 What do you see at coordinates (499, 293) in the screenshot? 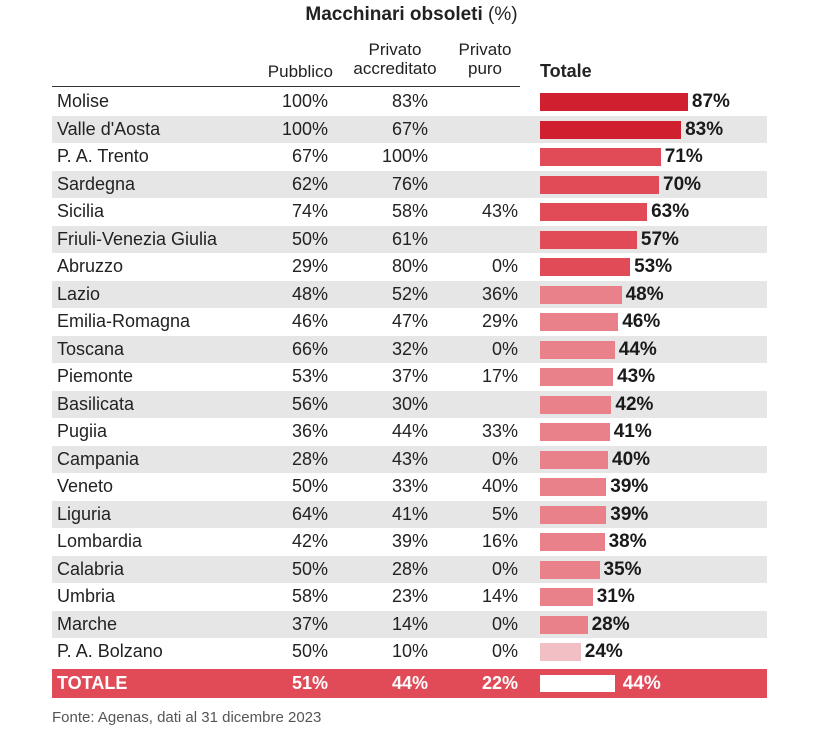
I see `puro-value: 36%` at bounding box center [499, 293].